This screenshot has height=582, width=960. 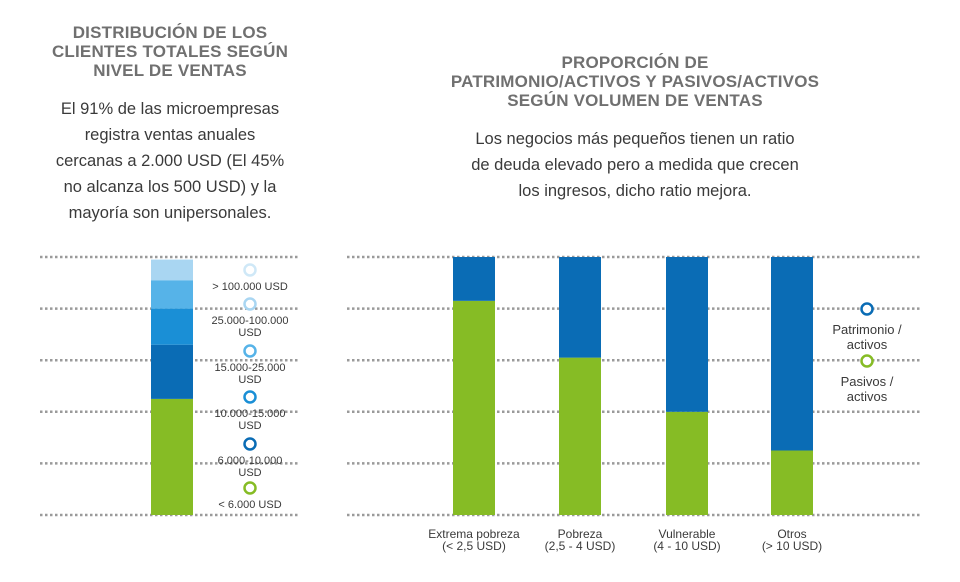 I want to click on left-legend-label: 15.000-25.000 USD, so click(x=250, y=374).